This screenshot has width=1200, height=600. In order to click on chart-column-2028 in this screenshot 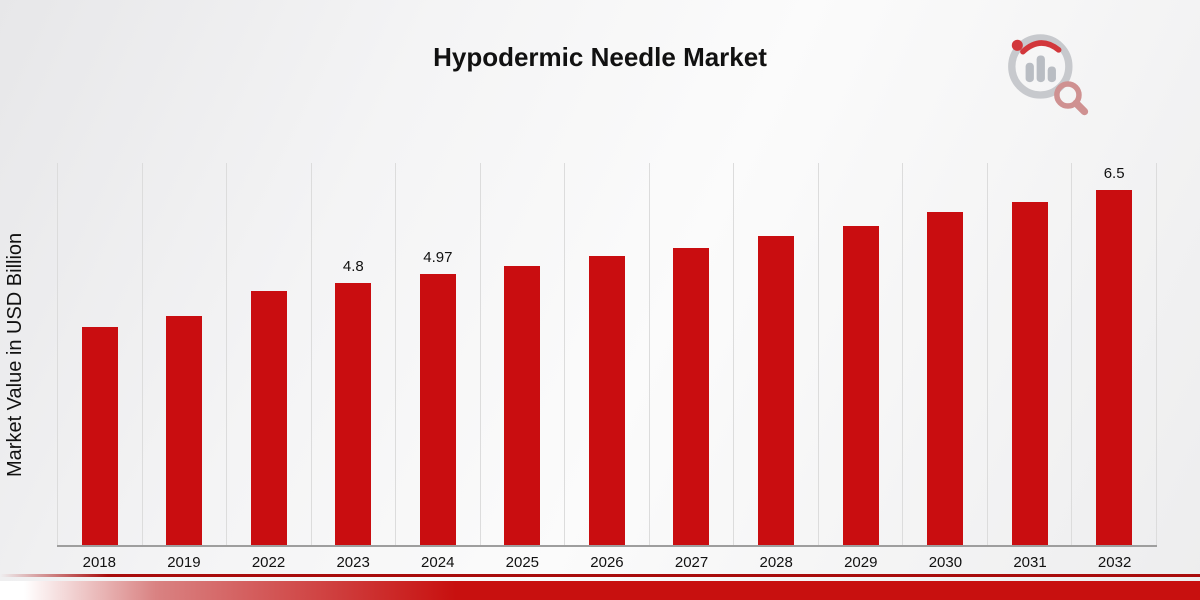, I will do `click(775, 354)`.